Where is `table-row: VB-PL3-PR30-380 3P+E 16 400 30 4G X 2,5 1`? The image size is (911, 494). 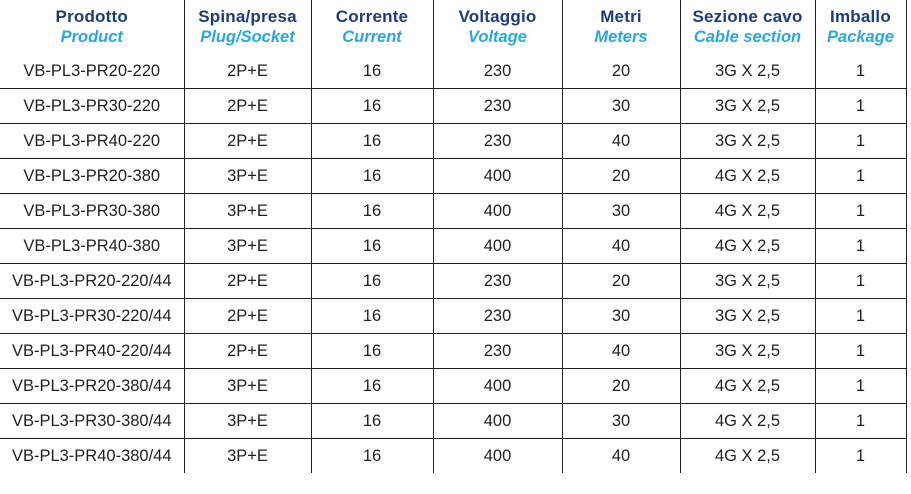 table-row: VB-PL3-PR30-380 3P+E 16 400 30 4G X 2,5 1 is located at coordinates (453, 211).